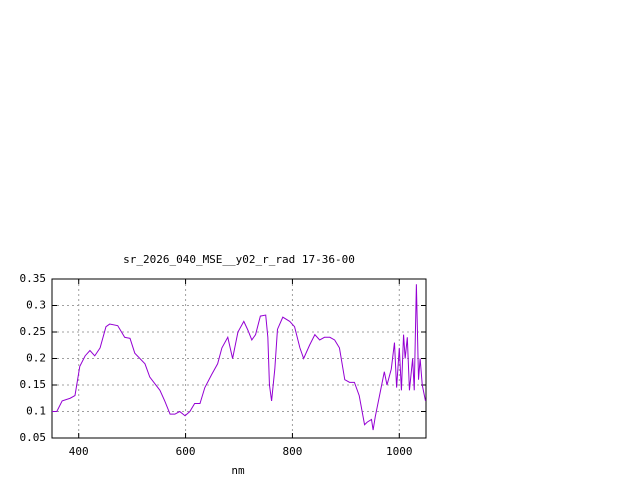 The image size is (640, 480). Describe the element at coordinates (33, 331) in the screenshot. I see `y-tick-label: 0.25` at that location.